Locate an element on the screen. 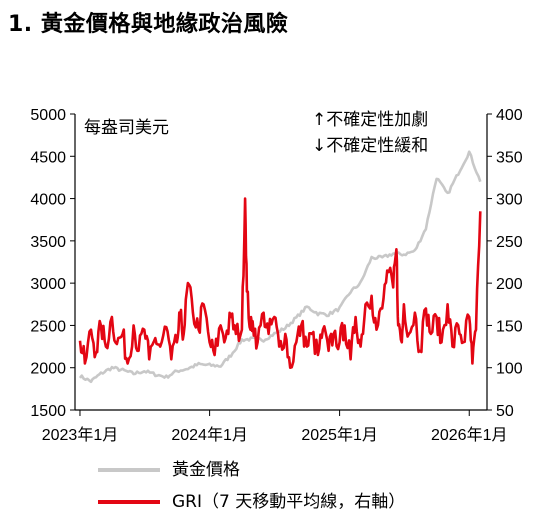  right-tick-label: 400 is located at coordinates (509, 115).